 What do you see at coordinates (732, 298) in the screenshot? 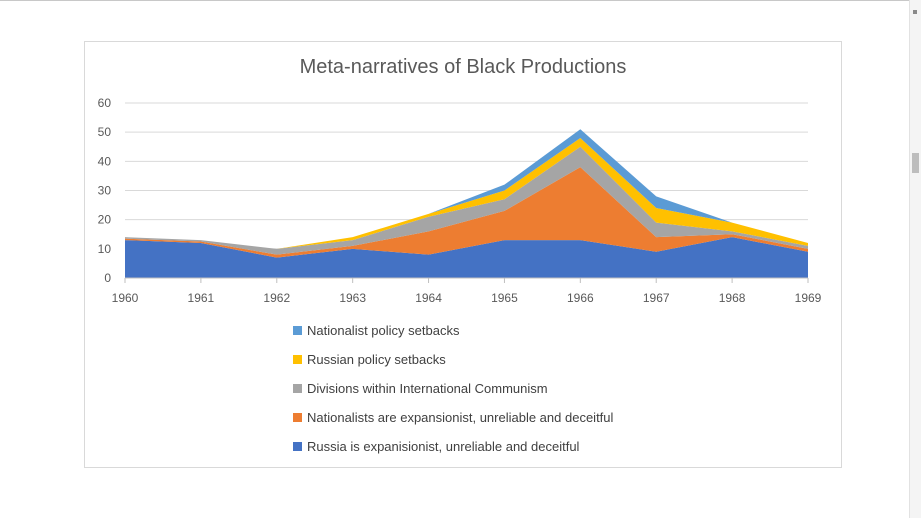
I see `x-tick-label-1968: 1968` at bounding box center [732, 298].